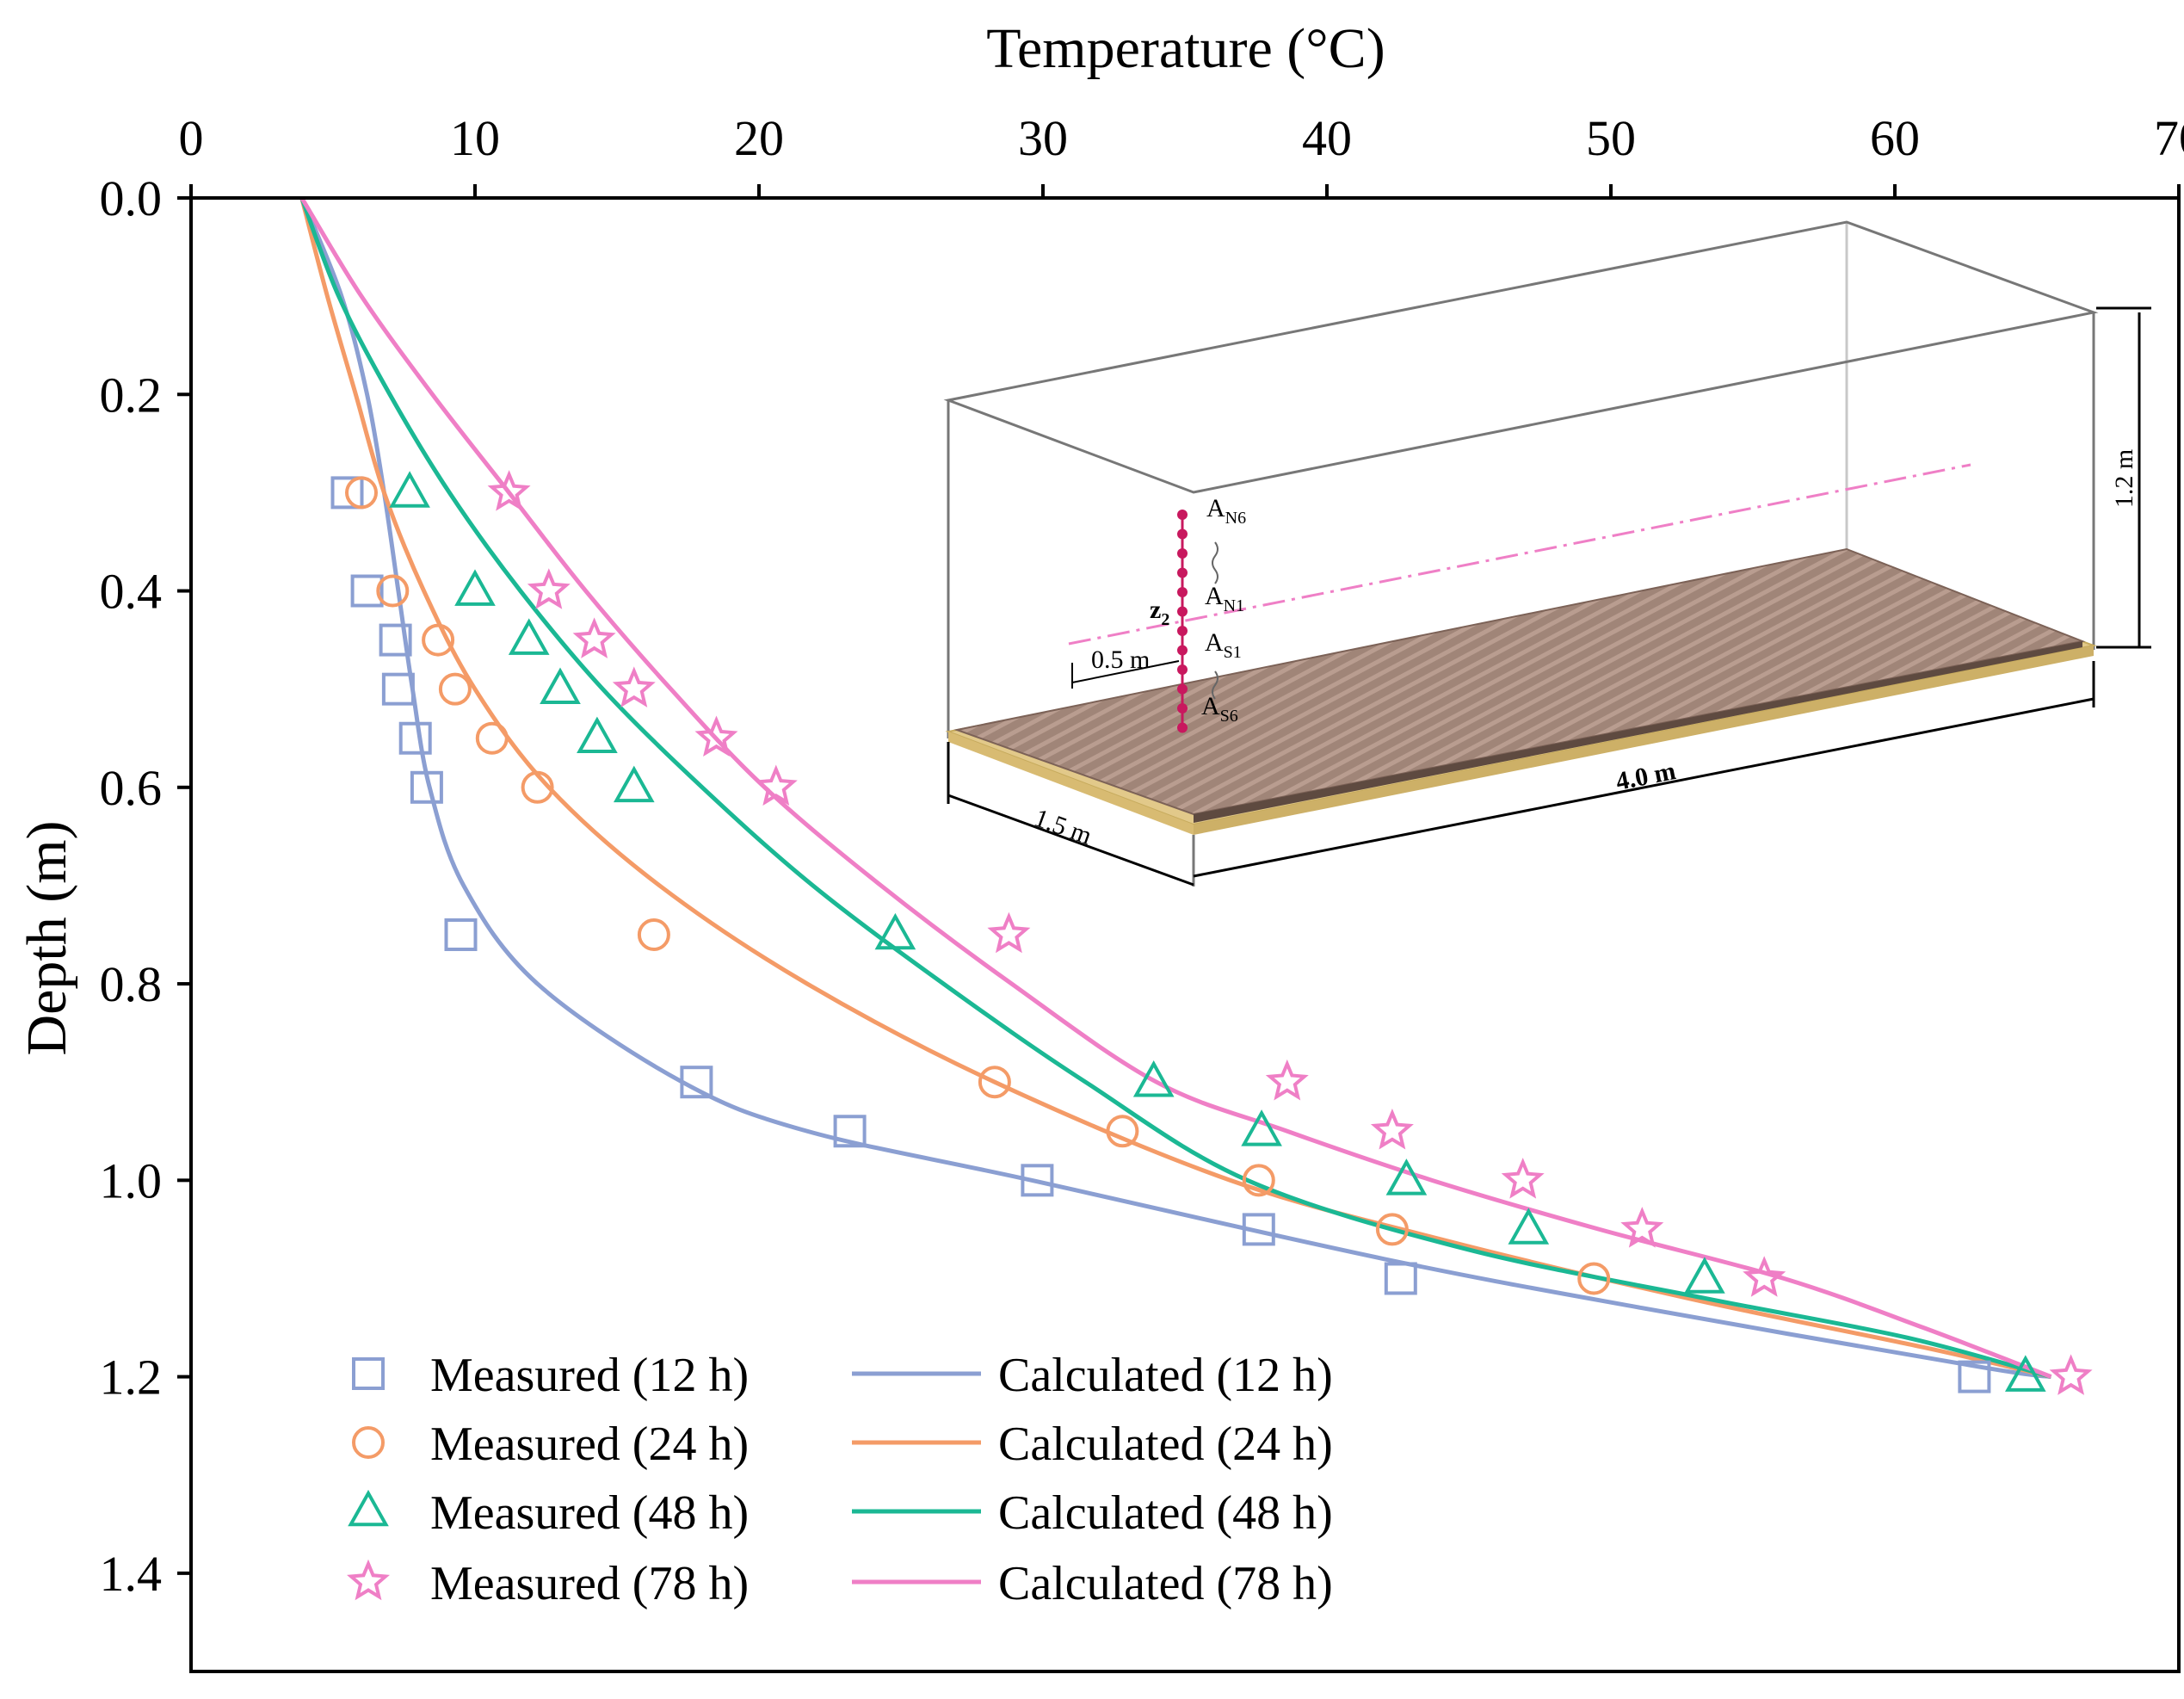  What do you see at coordinates (1216, 508) in the screenshot?
I see `sensor-top-main: A` at bounding box center [1216, 508].